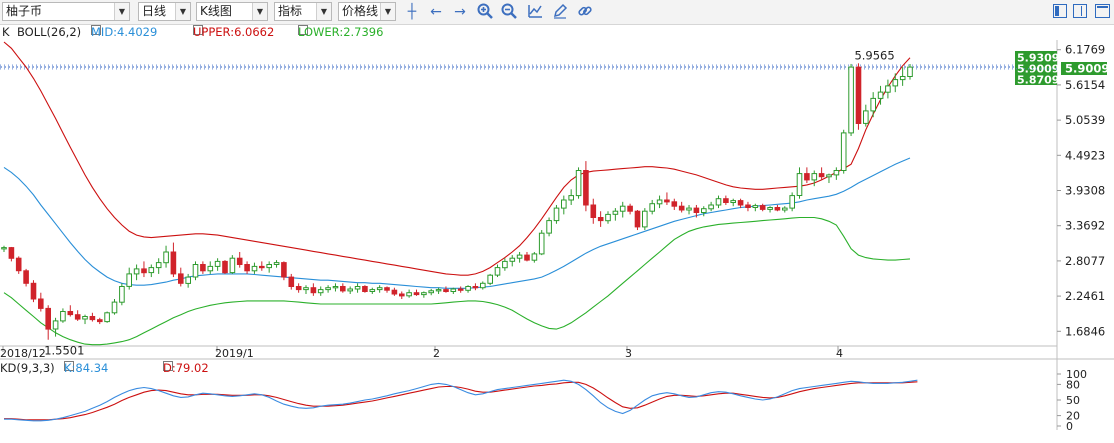 The image size is (1114, 443). Describe the element at coordinates (1085, 331) in the screenshot. I see `price-tick-label: 1.6846` at that location.